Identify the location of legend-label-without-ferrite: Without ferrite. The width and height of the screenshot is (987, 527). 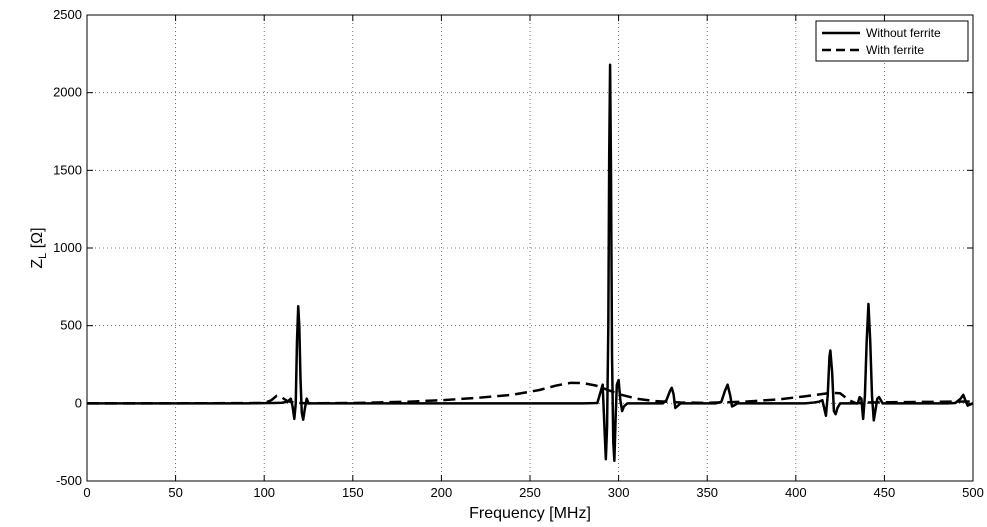
(903, 33).